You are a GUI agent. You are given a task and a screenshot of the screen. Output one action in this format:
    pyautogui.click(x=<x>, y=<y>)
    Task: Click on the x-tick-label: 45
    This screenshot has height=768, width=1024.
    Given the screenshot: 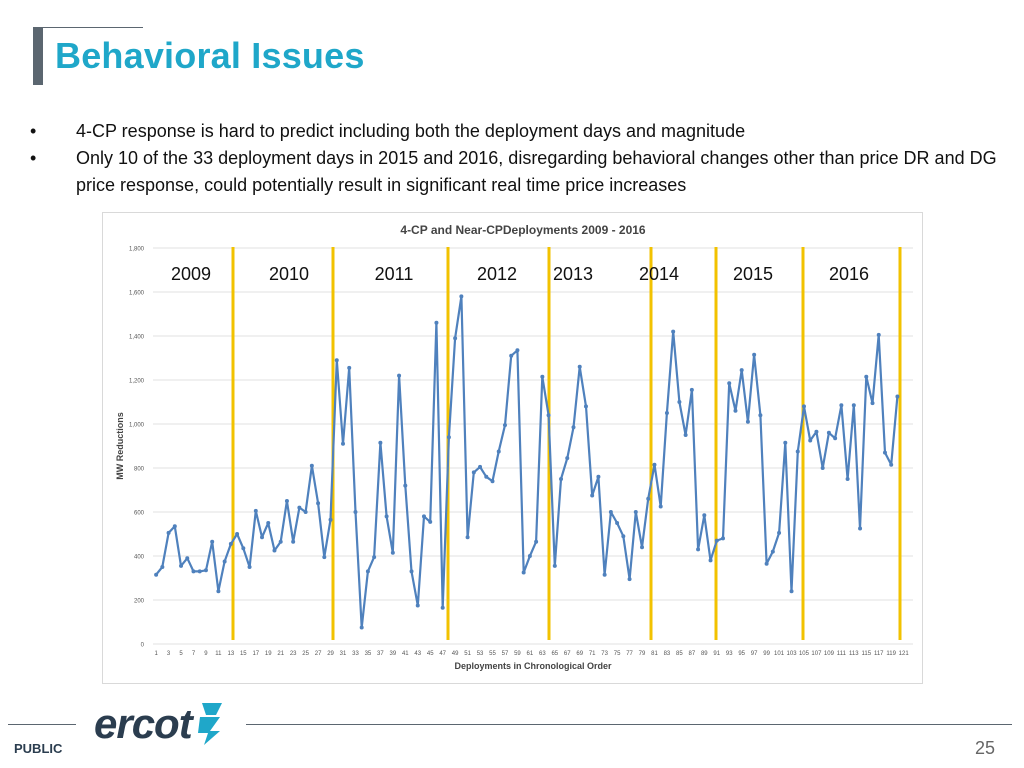 What is the action you would take?
    pyautogui.click(x=430, y=654)
    